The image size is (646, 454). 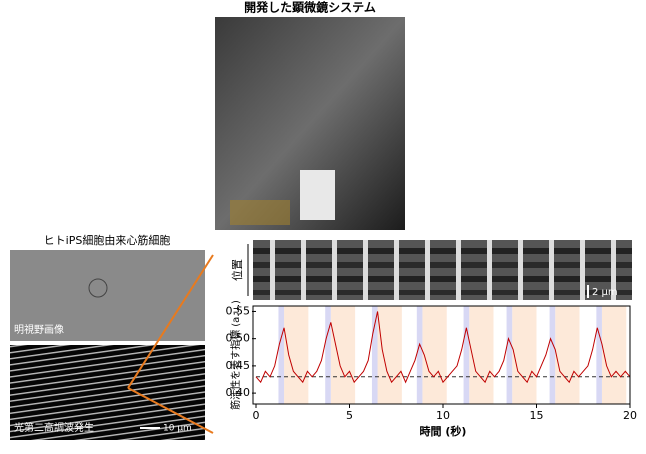 I want to click on brightfield-label: 明視野画像, so click(x=39, y=329).